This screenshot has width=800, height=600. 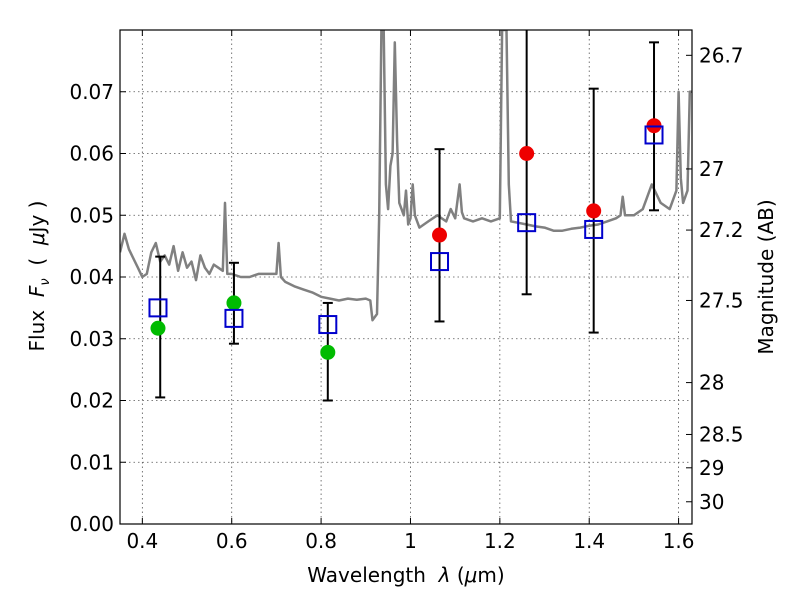 What do you see at coordinates (721, 300) in the screenshot?
I see `y2-tick-label: 27.5` at bounding box center [721, 300].